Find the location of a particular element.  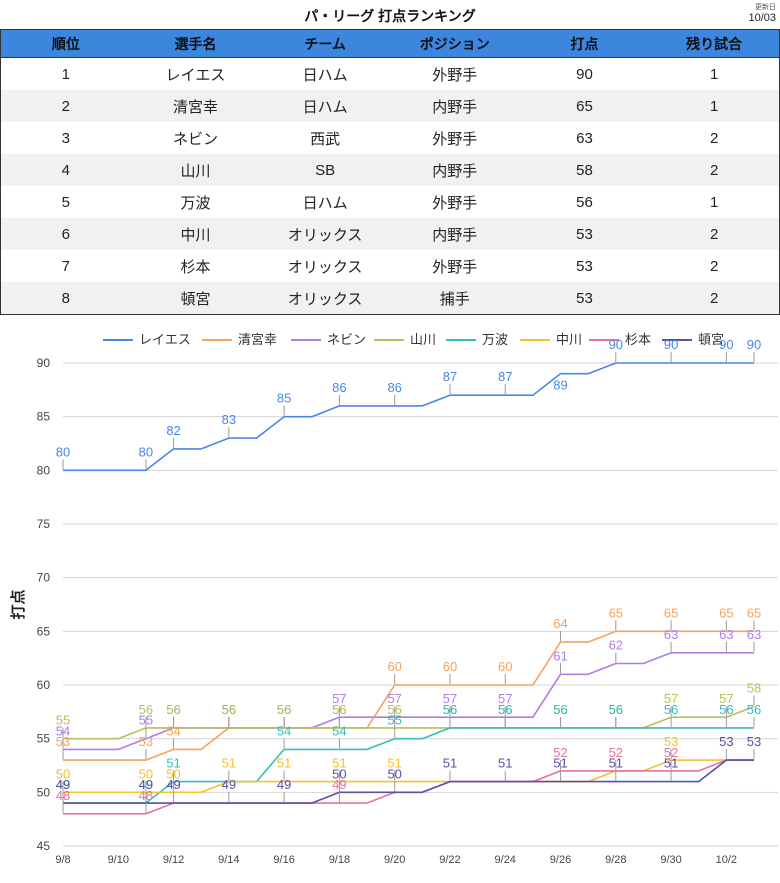

table-row: 4 山川 SB 内野手 58 2 is located at coordinates (390, 170).